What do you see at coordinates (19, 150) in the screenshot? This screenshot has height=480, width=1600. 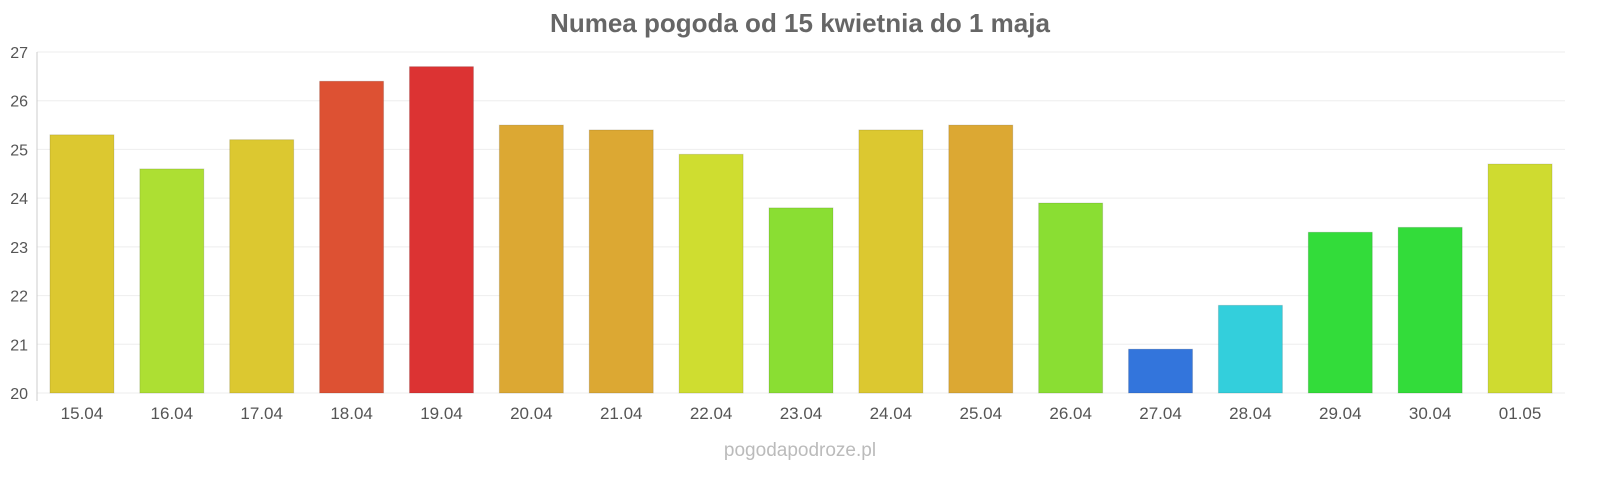 I see `y-tick-label: 25` at bounding box center [19, 150].